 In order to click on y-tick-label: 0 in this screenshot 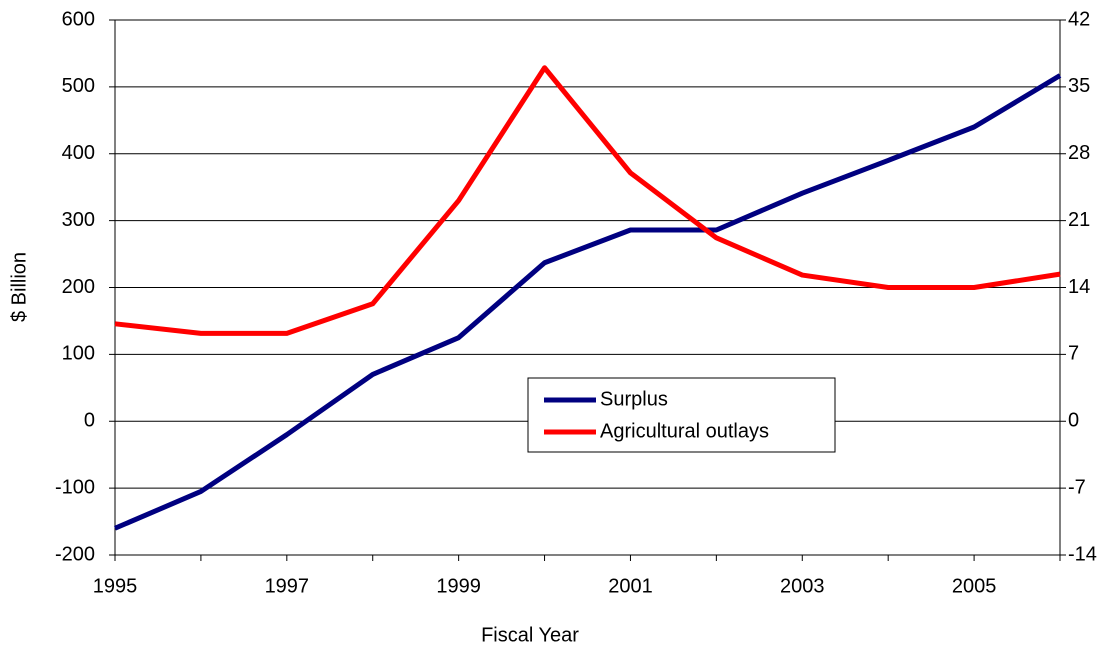, I will do `click(89, 421)`.